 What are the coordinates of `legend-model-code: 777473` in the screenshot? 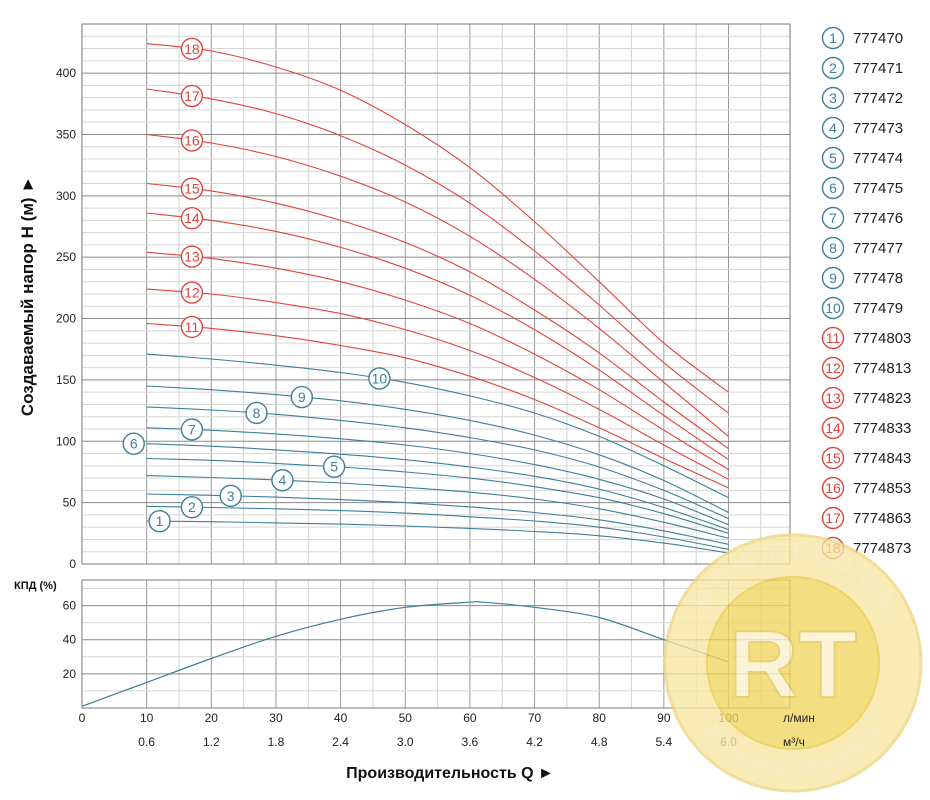 It's located at (878, 128).